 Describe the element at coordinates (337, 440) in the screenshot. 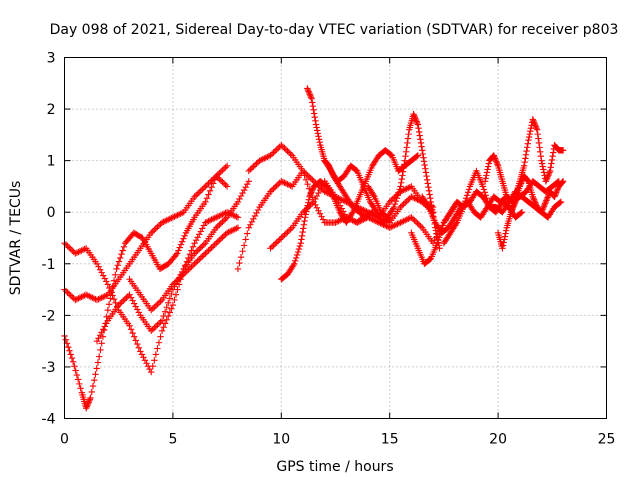

I see `x-tick-labels: 0 5 10 15 20 25` at that location.